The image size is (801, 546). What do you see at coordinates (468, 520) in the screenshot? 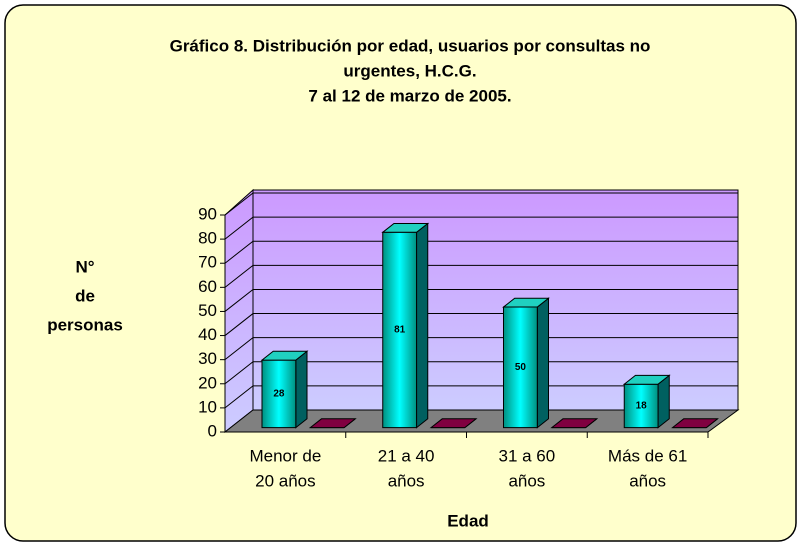
I see `x-axis-label: Edad` at bounding box center [468, 520].